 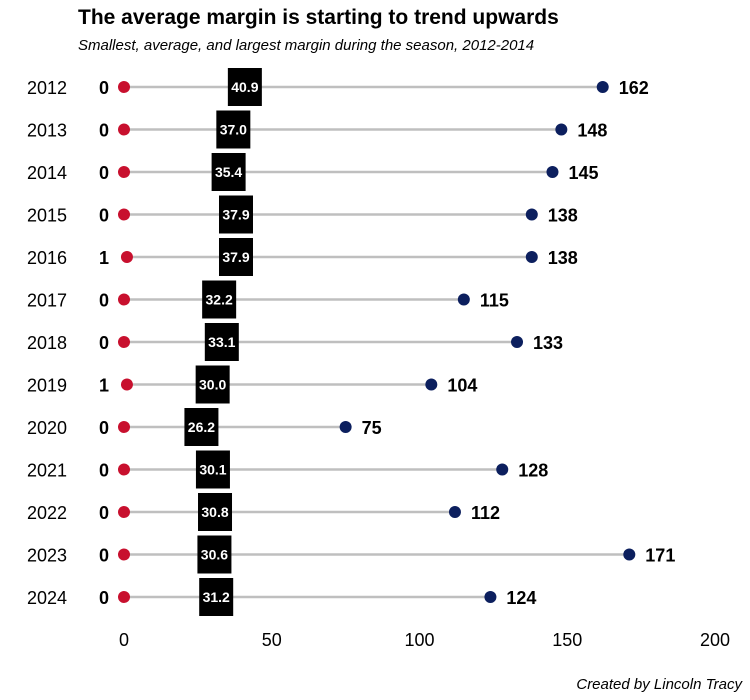 I want to click on year-label: 2020, so click(x=47, y=428).